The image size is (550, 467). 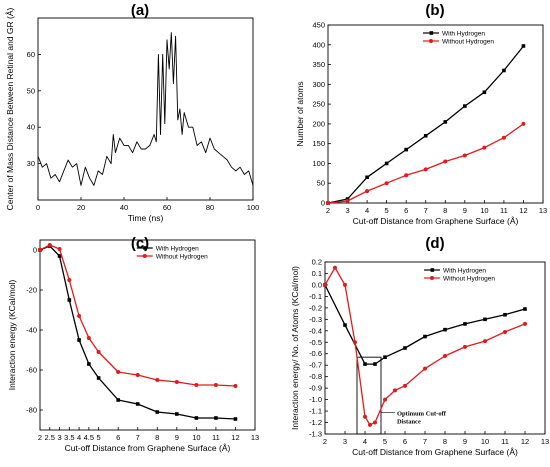 I want to click on y-tick-label: -1.1, so click(x=315, y=411).